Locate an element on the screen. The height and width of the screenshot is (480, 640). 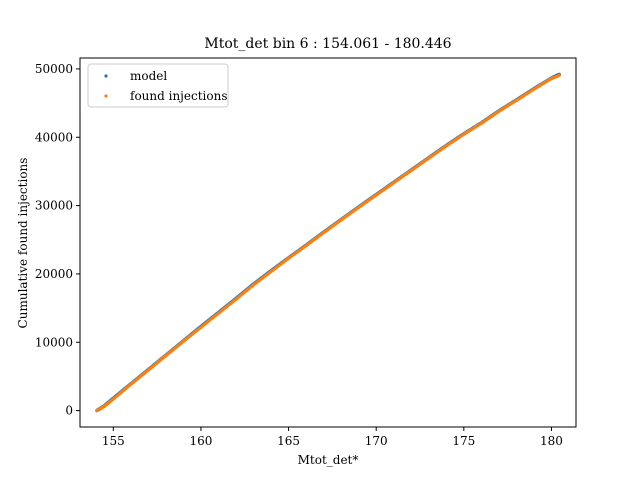
x-tick-label: 175 is located at coordinates (463, 441).